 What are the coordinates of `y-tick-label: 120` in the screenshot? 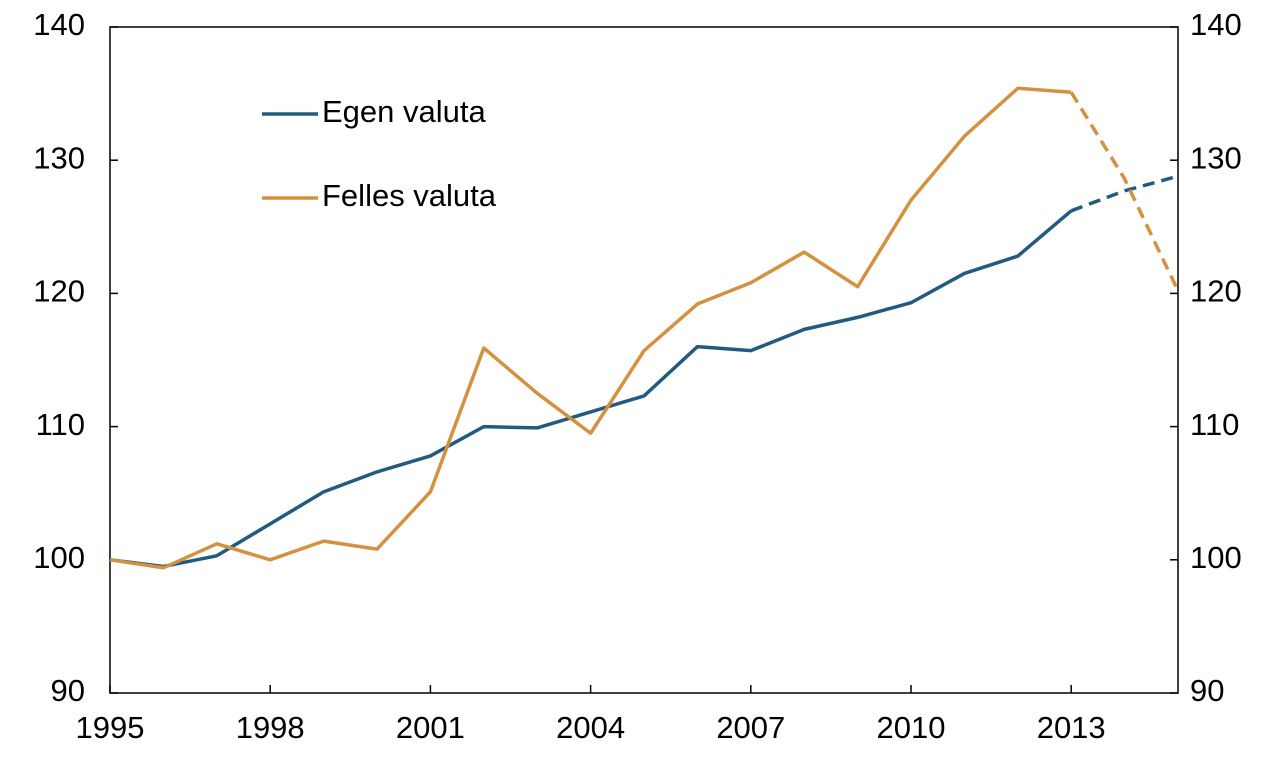 It's located at (59, 291).